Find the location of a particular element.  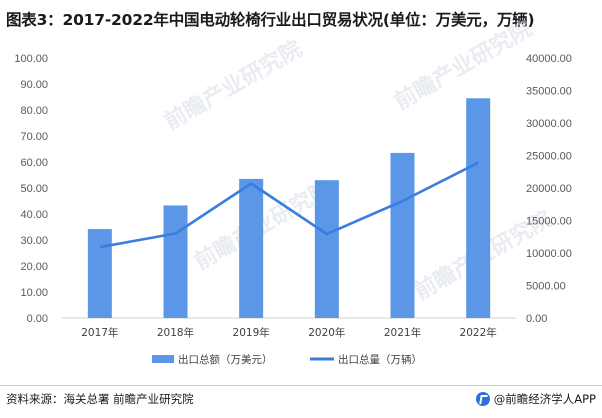

legend: 出口总额（万美元） 出口总量（万辆） is located at coordinates (287, 359).